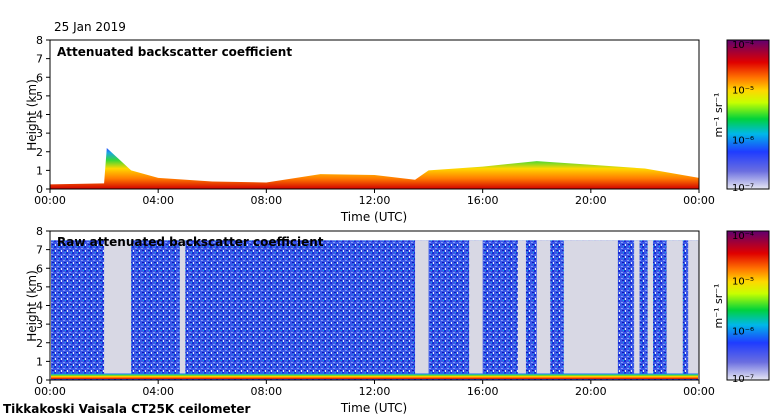 This screenshot has width=780, height=420. I want to click on backscatter-data-layer, so click(374, 168).